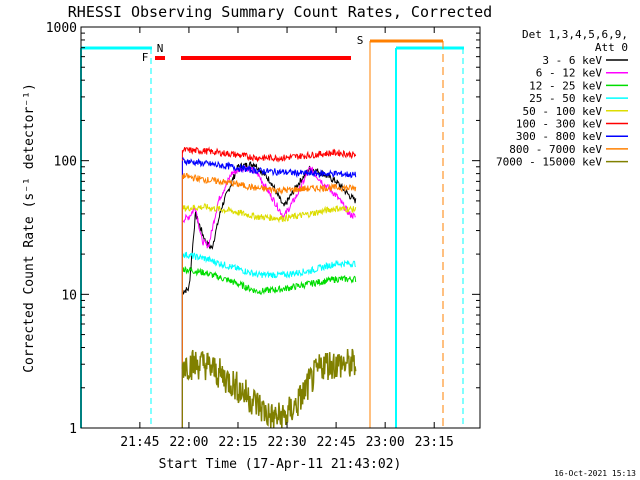 This screenshot has height=480, width=640. Describe the element at coordinates (555, 149) in the screenshot. I see `legend-label-7: 800 - 7000 keV` at that location.